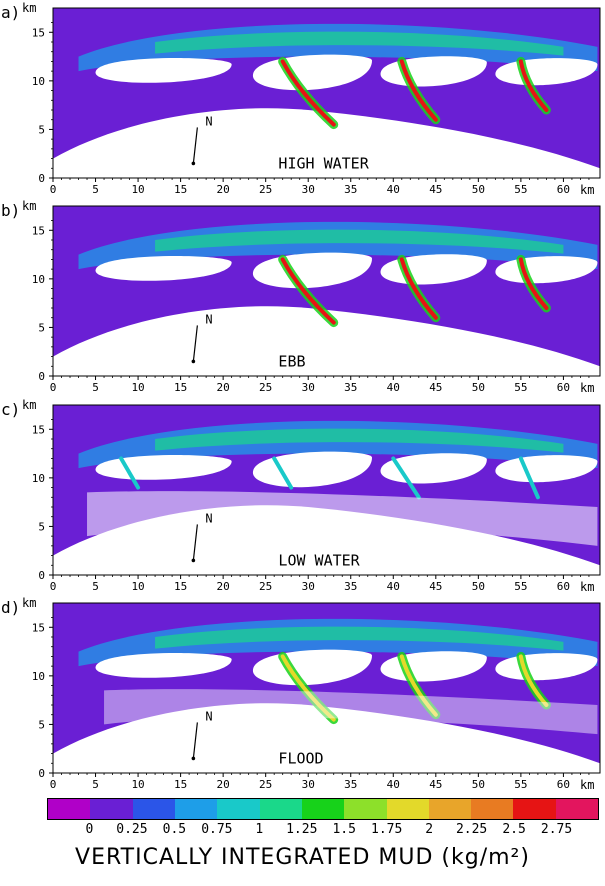 The height and width of the screenshot is (886, 605). Describe the element at coordinates (174, 829) in the screenshot. I see `legend-tick-label: 0.5` at that location.